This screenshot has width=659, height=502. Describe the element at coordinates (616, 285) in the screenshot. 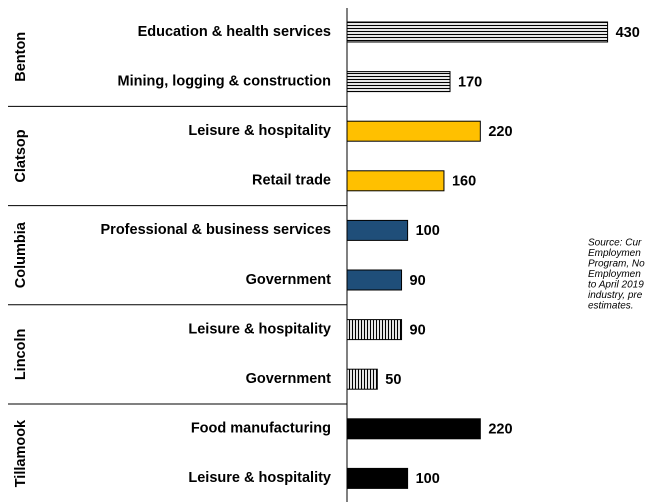

I see `source-note: to April 2019` at that location.